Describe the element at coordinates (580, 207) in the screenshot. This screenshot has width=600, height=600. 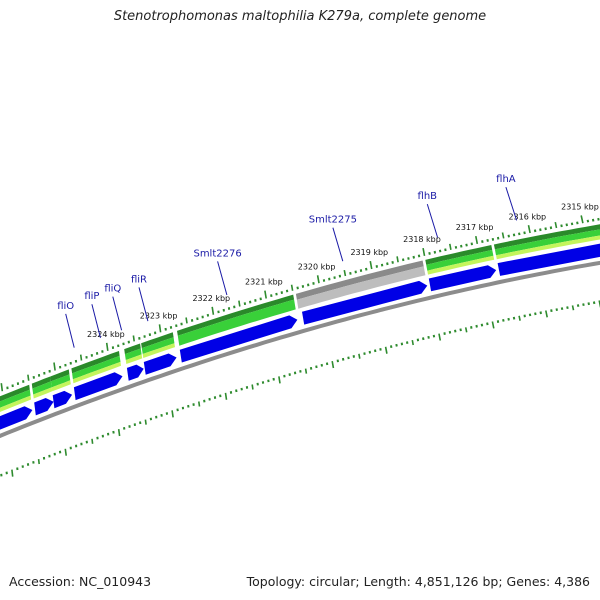
I see `tick-label: 2315 kbp` at that location.